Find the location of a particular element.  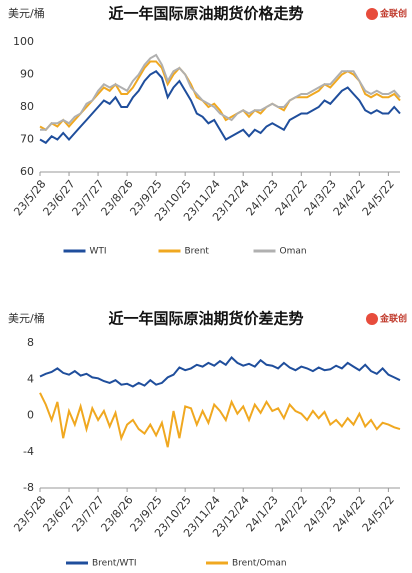

legend-label: Oman is located at coordinates (293, 252).